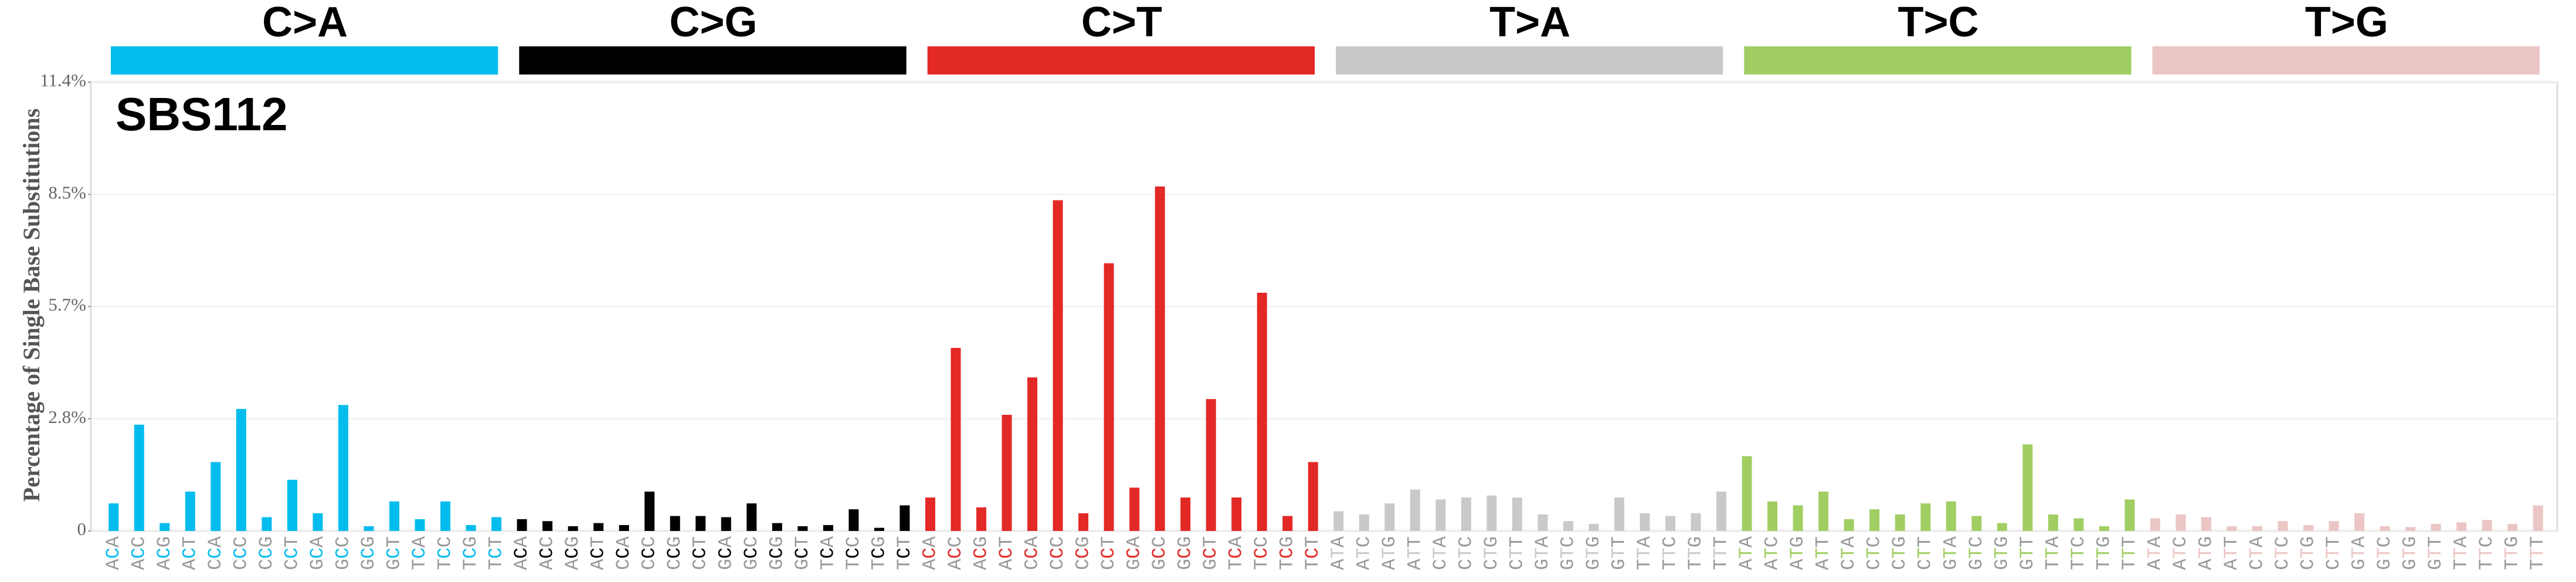  What do you see at coordinates (67, 305) in the screenshot?
I see `y-tick-label: 5.7%` at bounding box center [67, 305].